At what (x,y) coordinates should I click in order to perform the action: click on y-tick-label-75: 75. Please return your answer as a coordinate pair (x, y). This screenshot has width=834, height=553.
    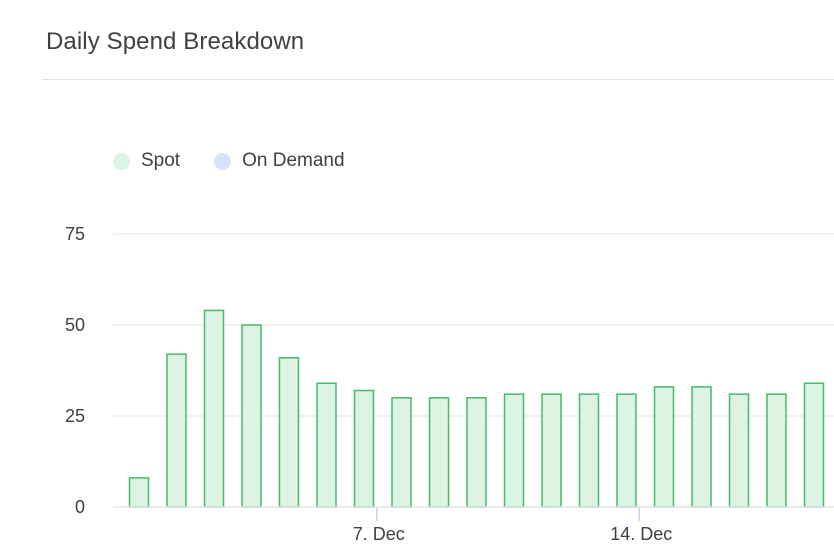
    Looking at the image, I should click on (75, 234).